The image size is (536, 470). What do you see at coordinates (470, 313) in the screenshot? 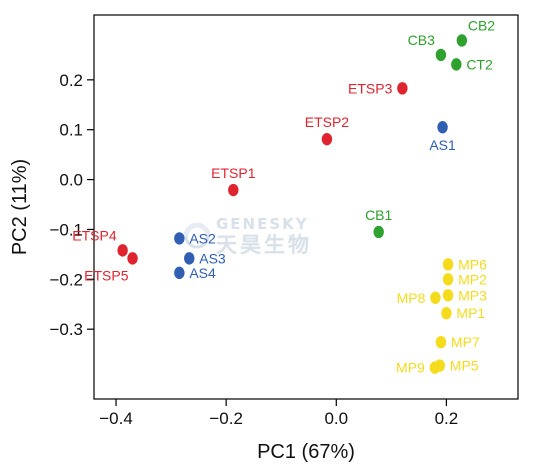
I see `point-label-mp1: MP1` at bounding box center [470, 313].